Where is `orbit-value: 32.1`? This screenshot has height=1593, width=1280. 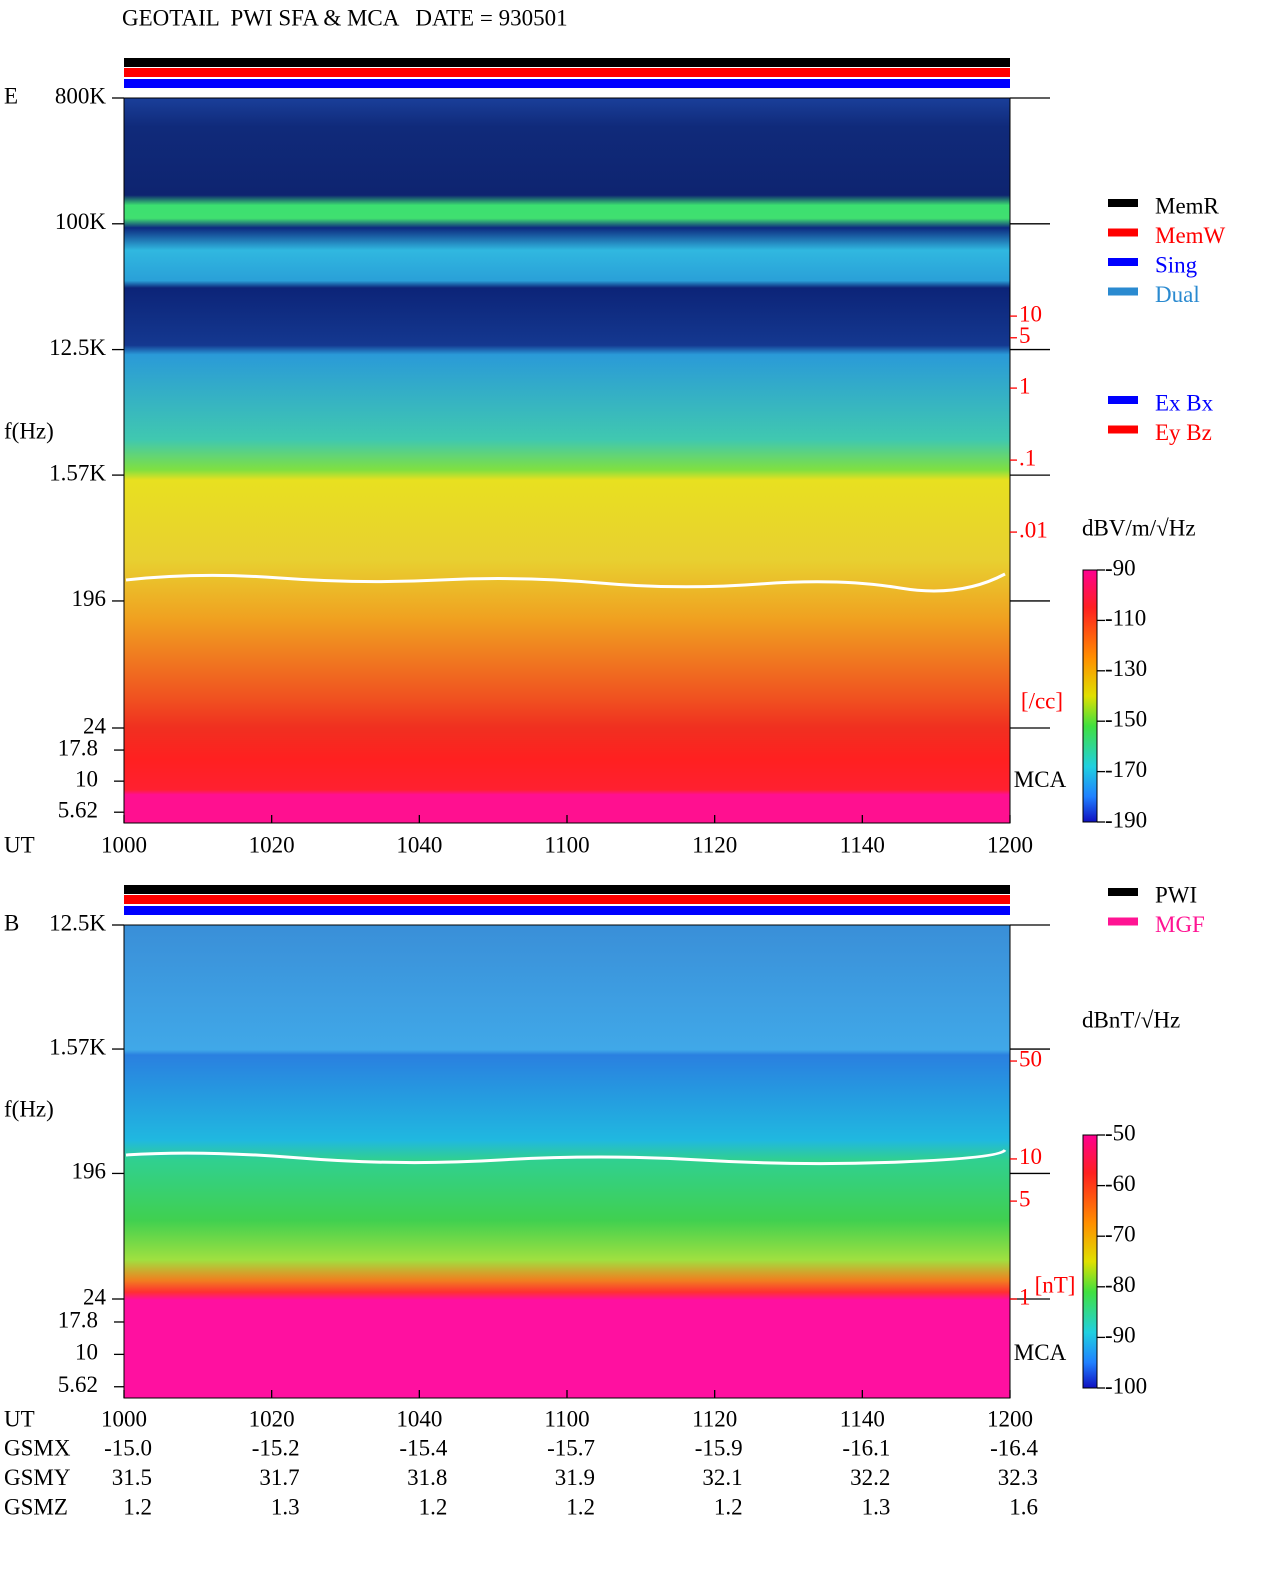 orbit-value: 32.1 is located at coordinates (722, 1477).